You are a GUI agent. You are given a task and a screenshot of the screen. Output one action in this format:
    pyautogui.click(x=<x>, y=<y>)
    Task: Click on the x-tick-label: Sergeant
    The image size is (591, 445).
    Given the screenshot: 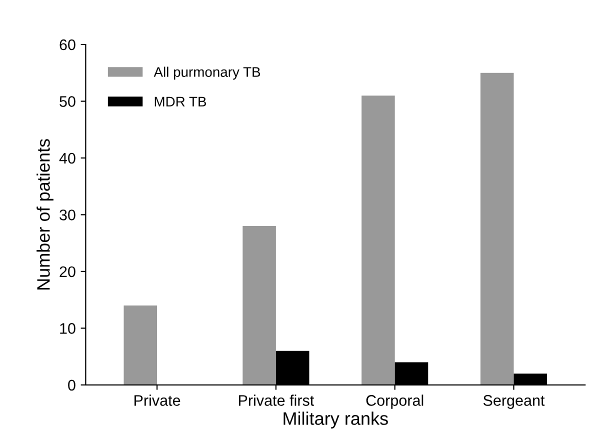 What is the action you would take?
    pyautogui.click(x=514, y=402)
    